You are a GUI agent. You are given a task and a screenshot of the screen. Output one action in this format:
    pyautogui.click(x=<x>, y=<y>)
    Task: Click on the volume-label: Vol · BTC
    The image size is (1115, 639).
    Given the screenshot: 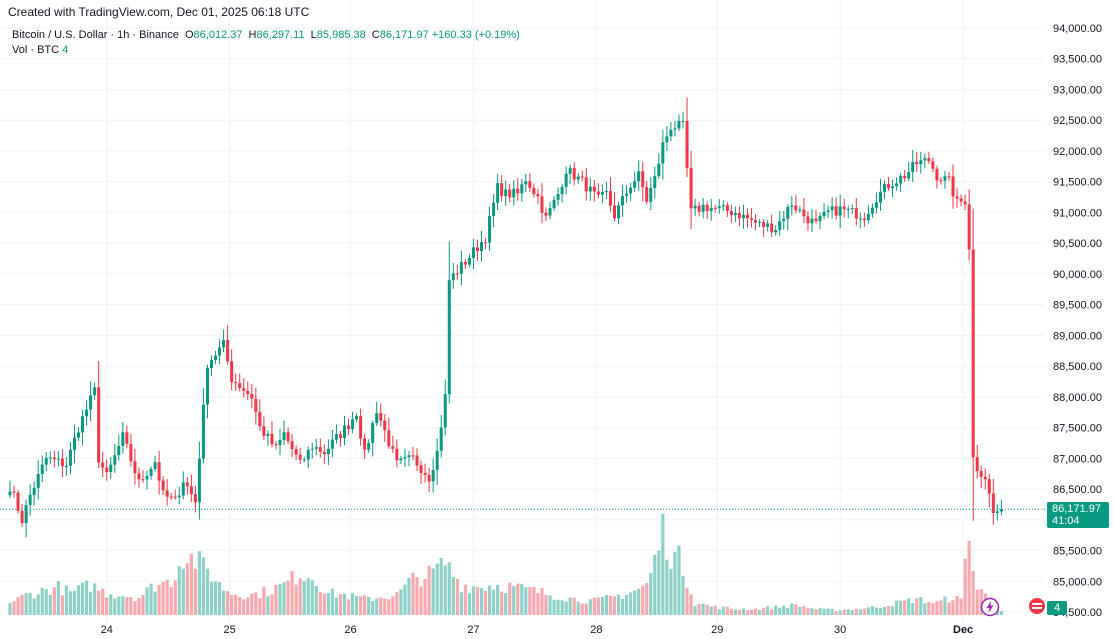 What is the action you would take?
    pyautogui.click(x=36, y=50)
    